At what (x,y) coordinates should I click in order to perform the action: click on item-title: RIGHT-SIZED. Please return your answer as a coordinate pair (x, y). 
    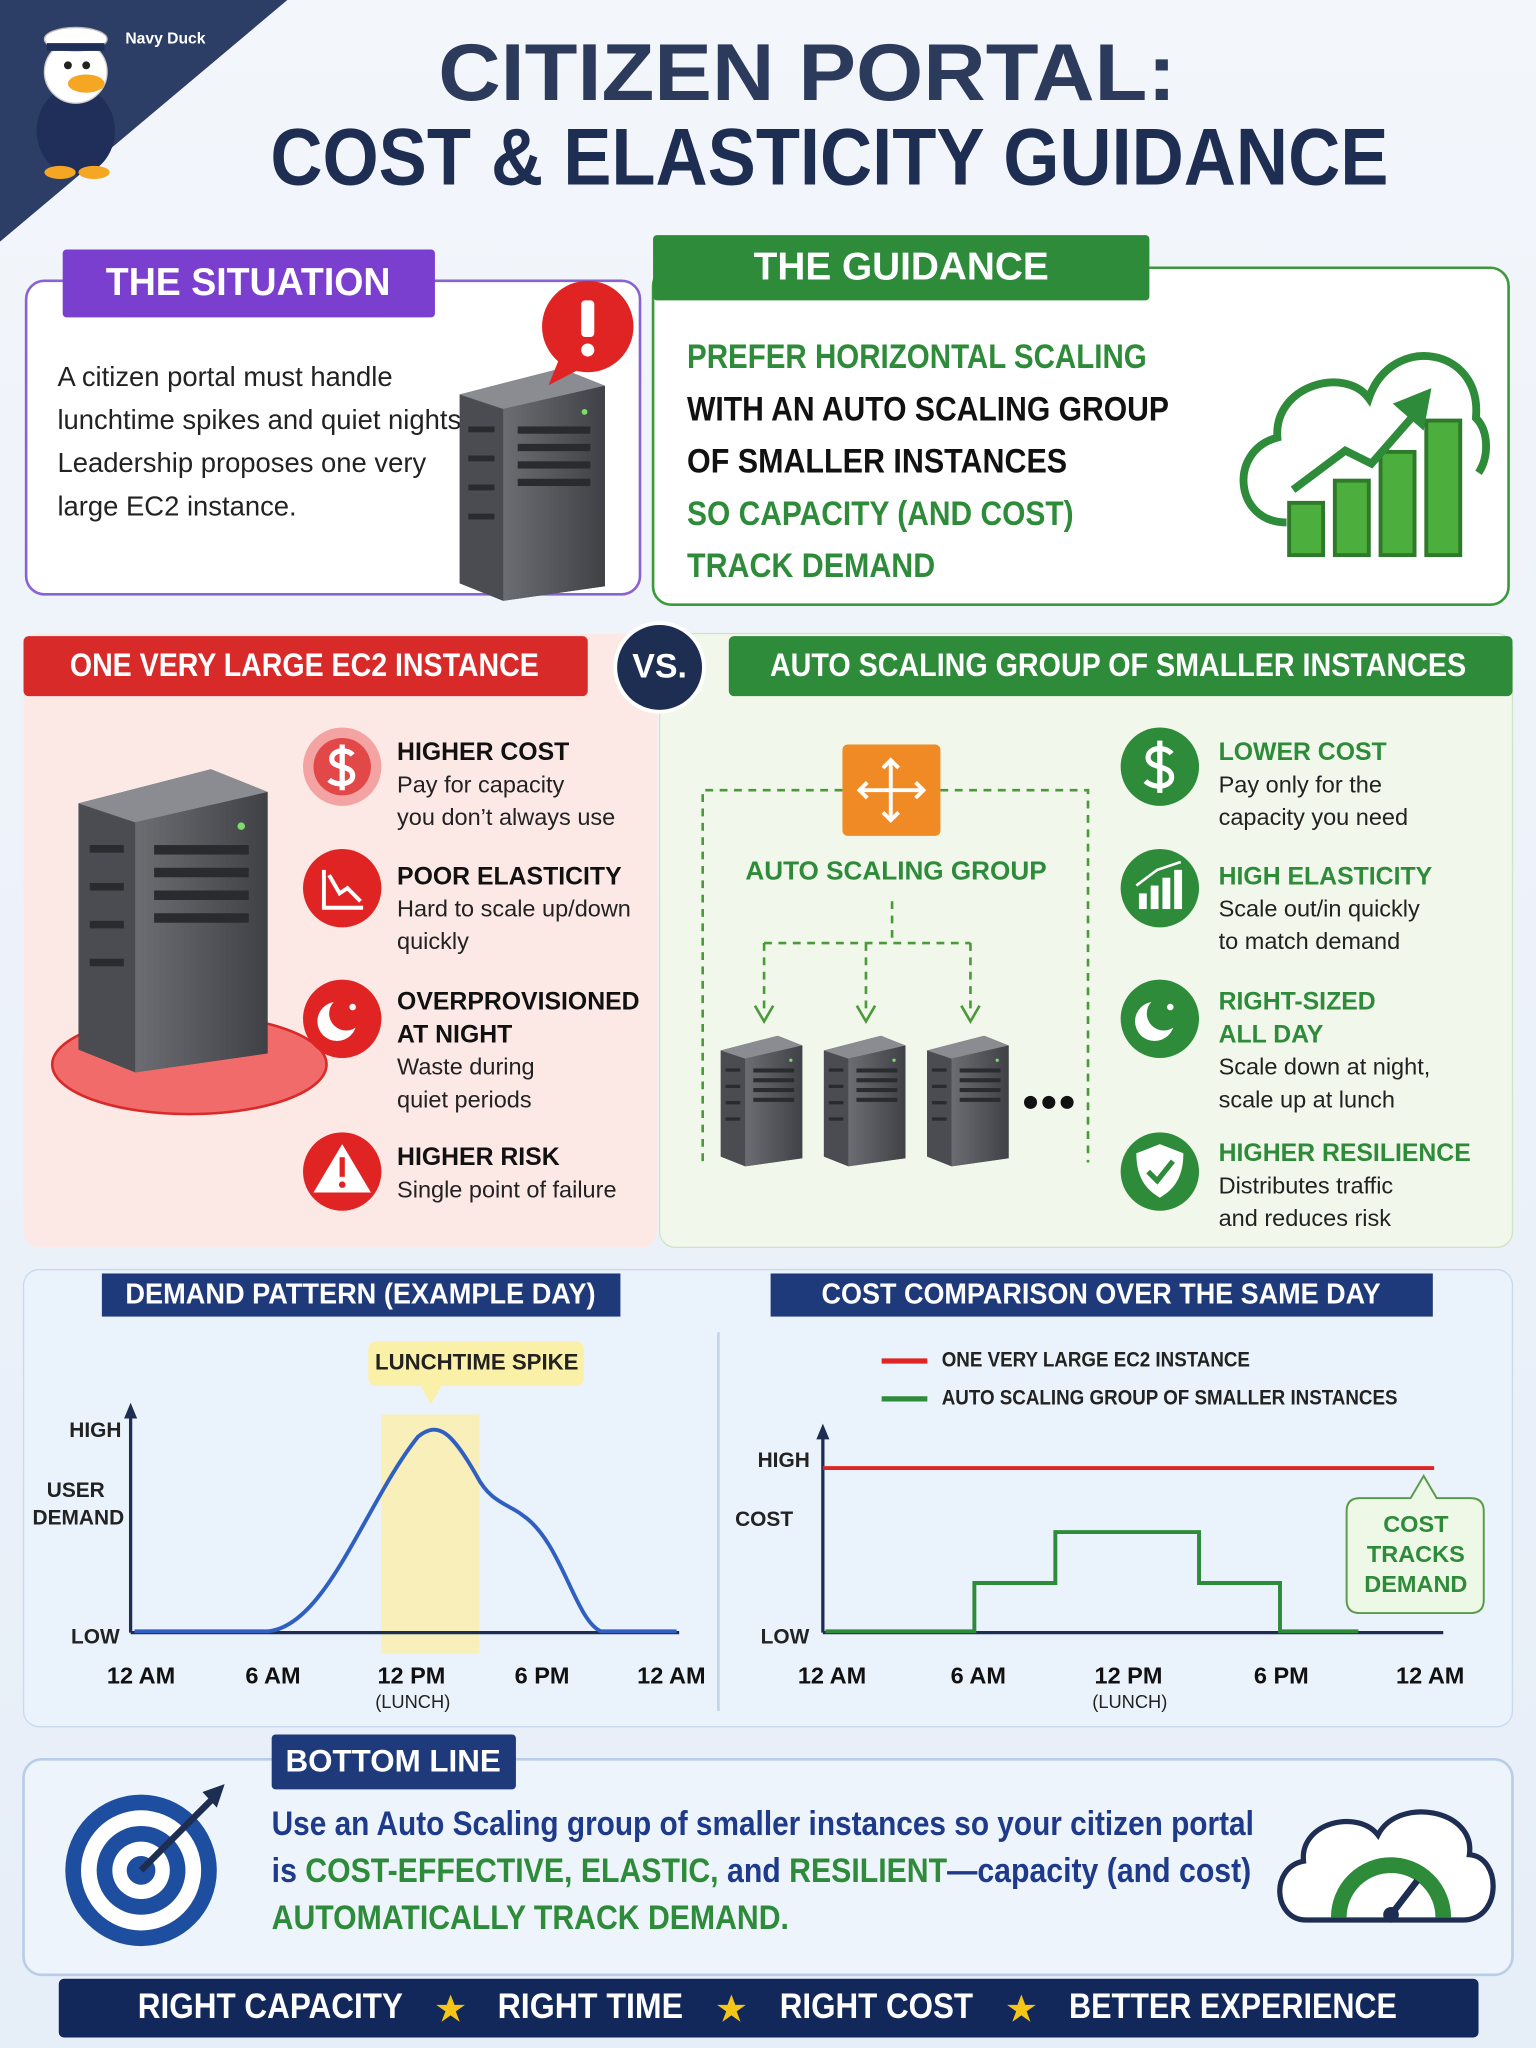
    Looking at the image, I should click on (1297, 1002).